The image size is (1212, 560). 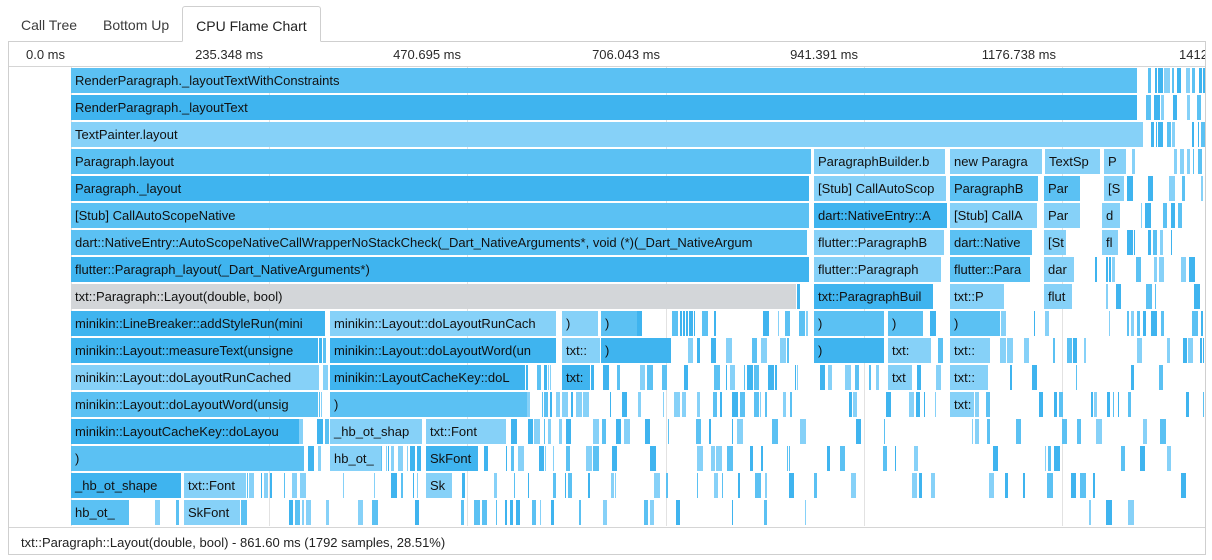 I want to click on flame-frame: Paragraph._layout, so click(x=440, y=188).